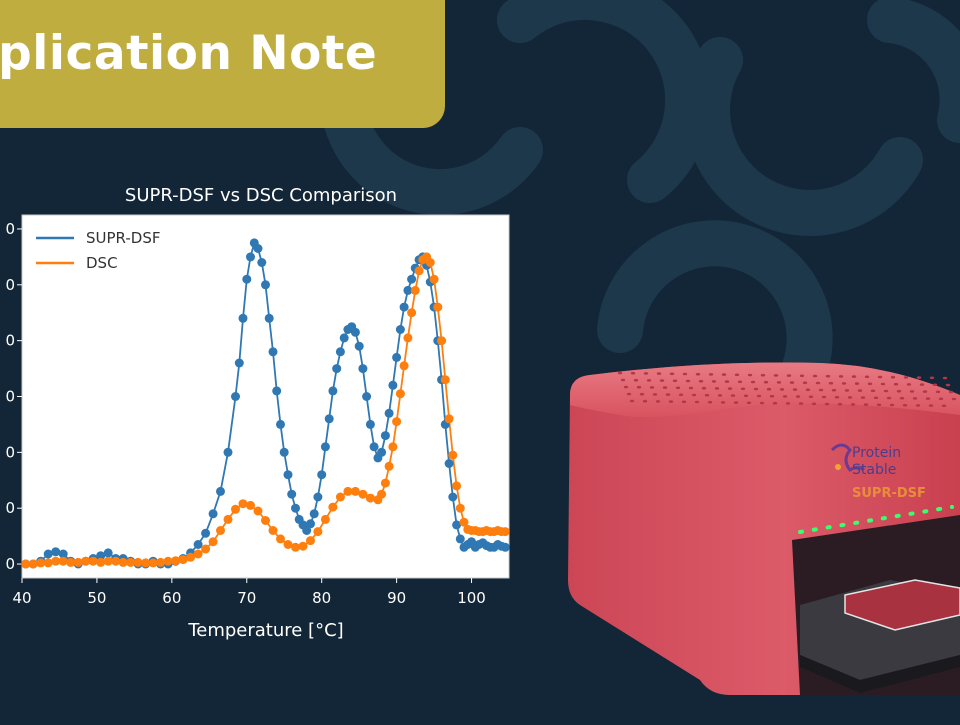 The height and width of the screenshot is (725, 960). I want to click on logo-mark-icon, so click(847, 457).